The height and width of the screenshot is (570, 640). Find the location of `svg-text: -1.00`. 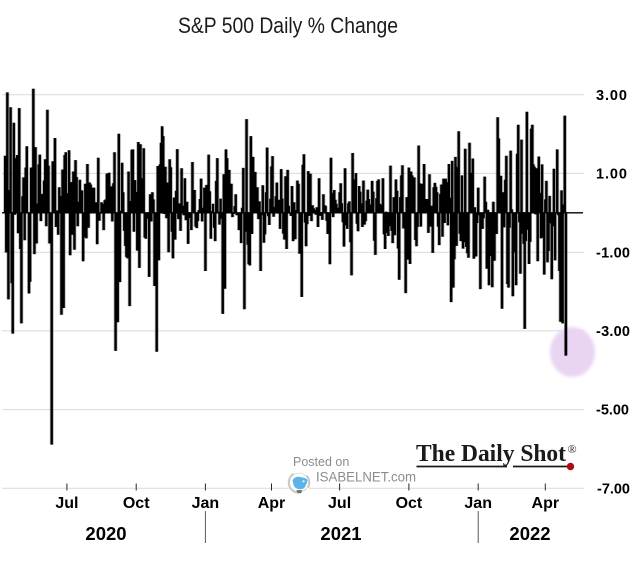

svg-text: -1.00 is located at coordinates (613, 253).